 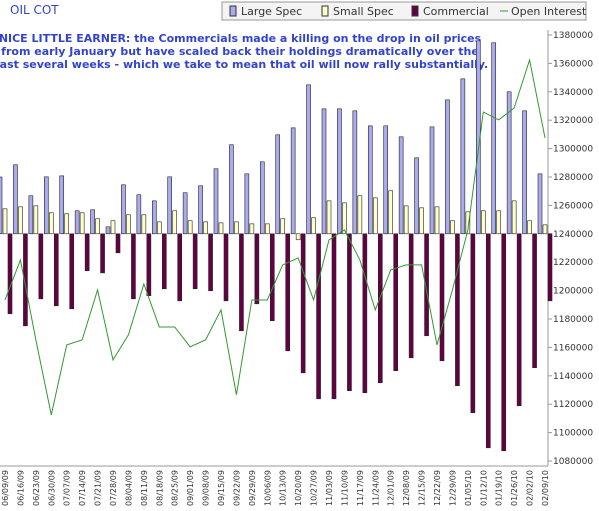 What do you see at coordinates (391, 488) in the screenshot?
I see `x-tick-label: 12/01/09` at bounding box center [391, 488].